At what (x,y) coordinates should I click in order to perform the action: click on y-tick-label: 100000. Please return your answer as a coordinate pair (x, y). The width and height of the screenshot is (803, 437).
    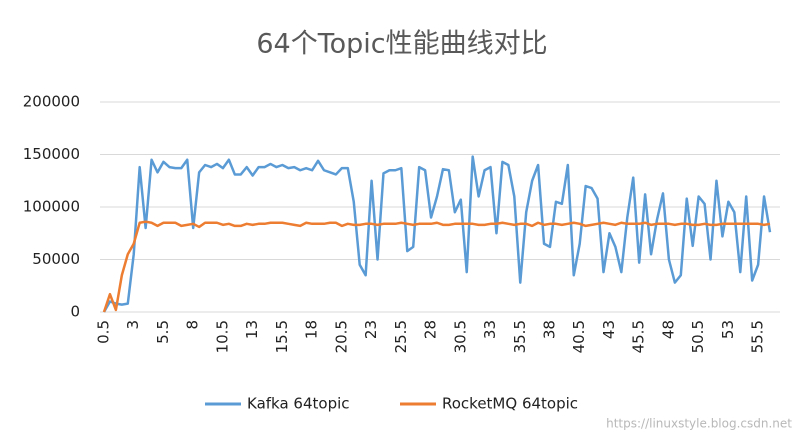
    Looking at the image, I should click on (51, 207).